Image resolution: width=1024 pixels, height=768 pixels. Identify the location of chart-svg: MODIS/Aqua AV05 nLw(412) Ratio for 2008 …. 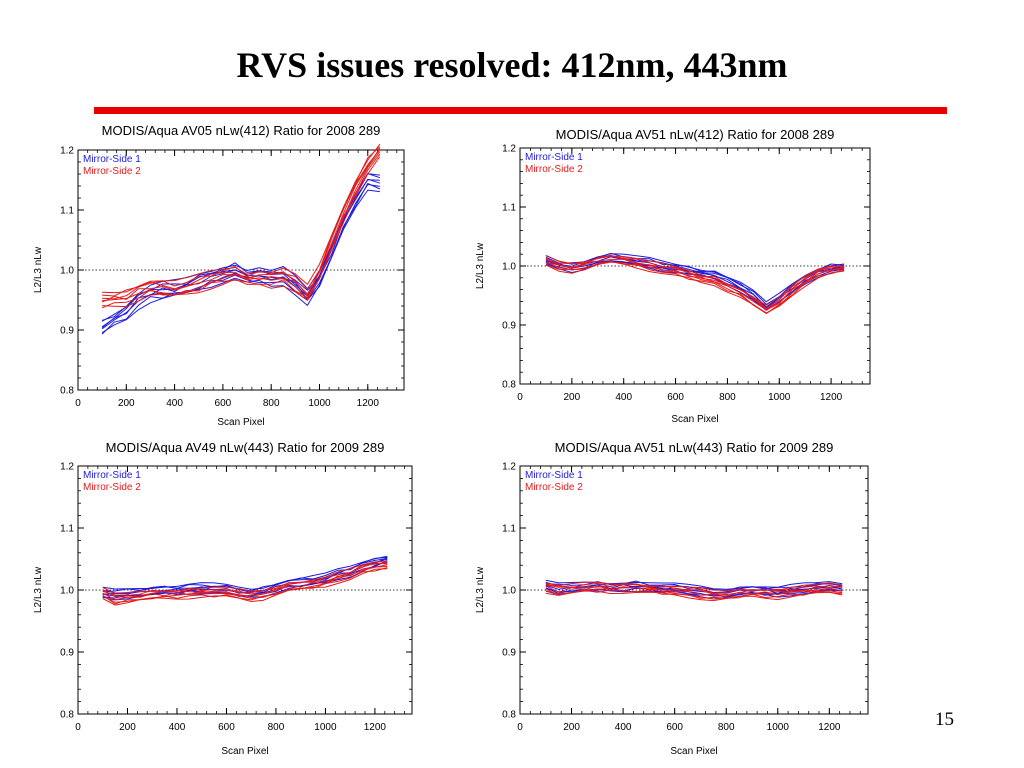
(219, 275).